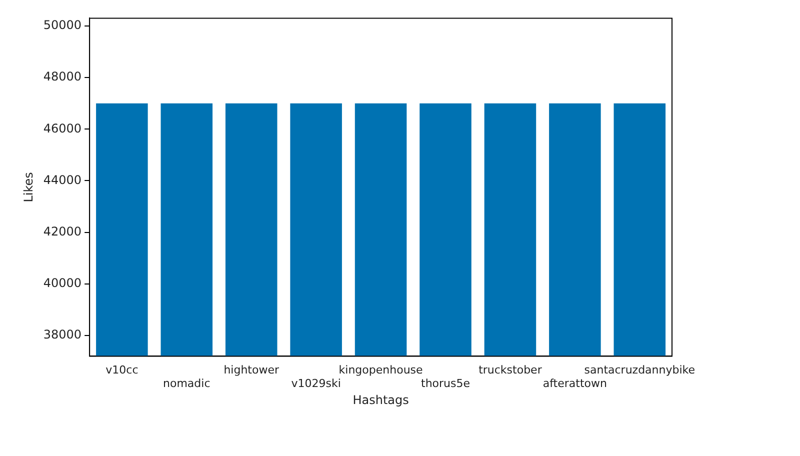 The image size is (800, 456). Describe the element at coordinates (510, 370) in the screenshot. I see `x-tick-label: truckstober` at that location.